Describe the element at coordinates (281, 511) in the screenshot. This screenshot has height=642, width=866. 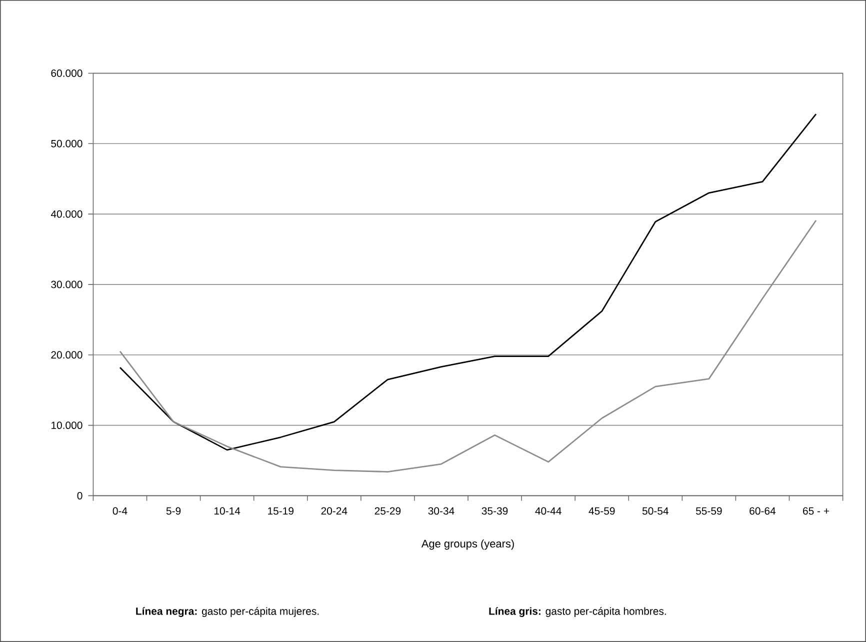
I see `x-tick-label: 15-19` at that location.